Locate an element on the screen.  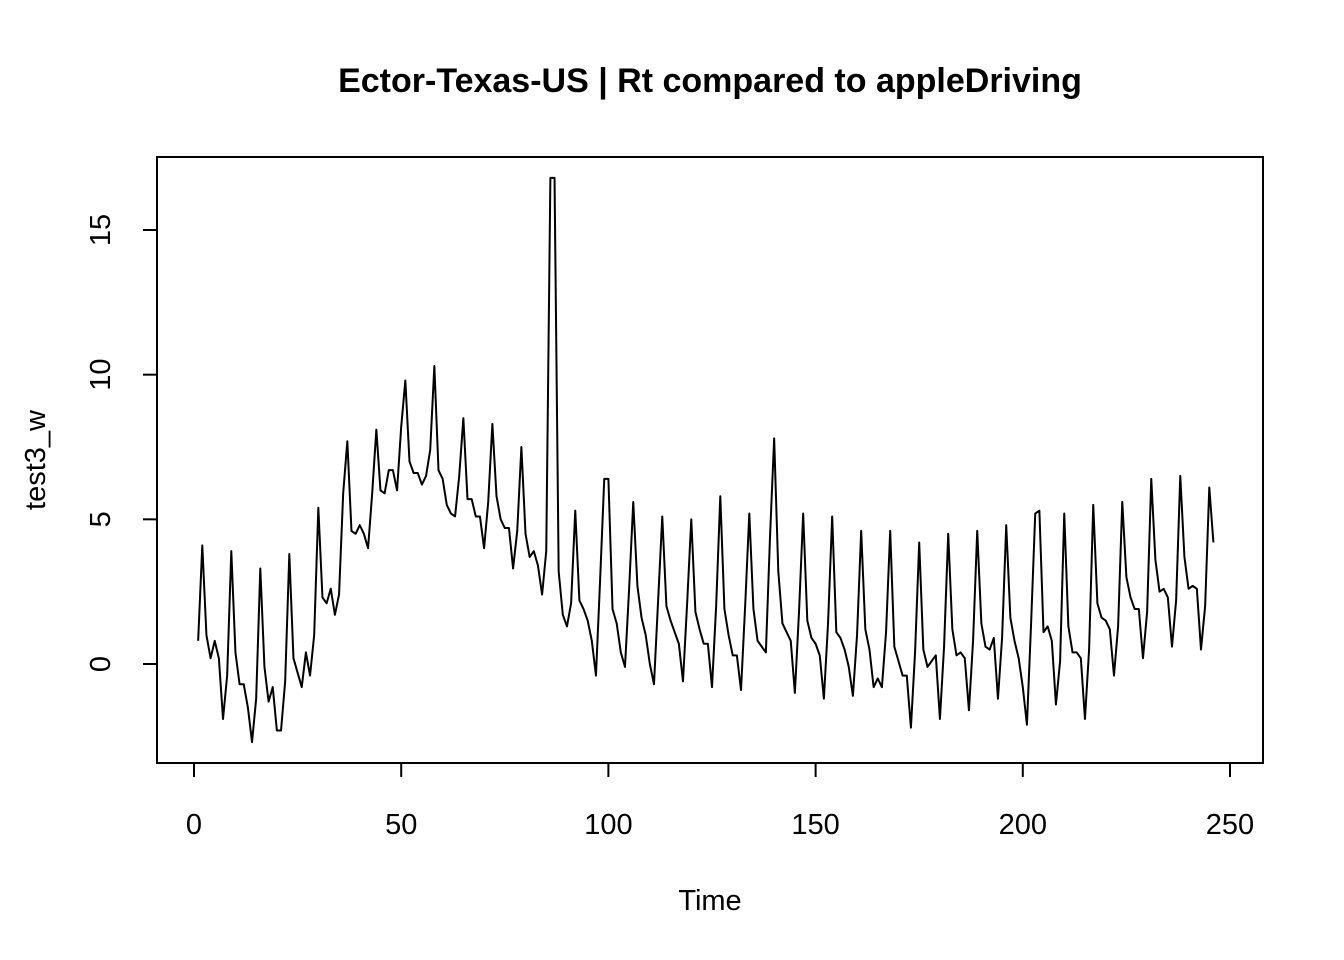
y-tick-label: 0 is located at coordinates (101, 664).